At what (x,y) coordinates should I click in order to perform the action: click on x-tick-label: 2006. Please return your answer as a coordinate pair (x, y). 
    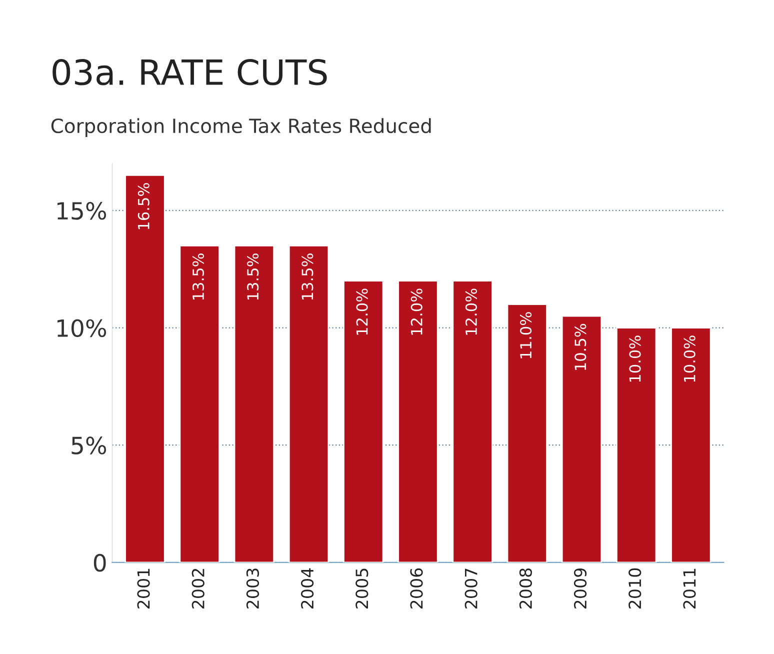
    Looking at the image, I should click on (416, 588).